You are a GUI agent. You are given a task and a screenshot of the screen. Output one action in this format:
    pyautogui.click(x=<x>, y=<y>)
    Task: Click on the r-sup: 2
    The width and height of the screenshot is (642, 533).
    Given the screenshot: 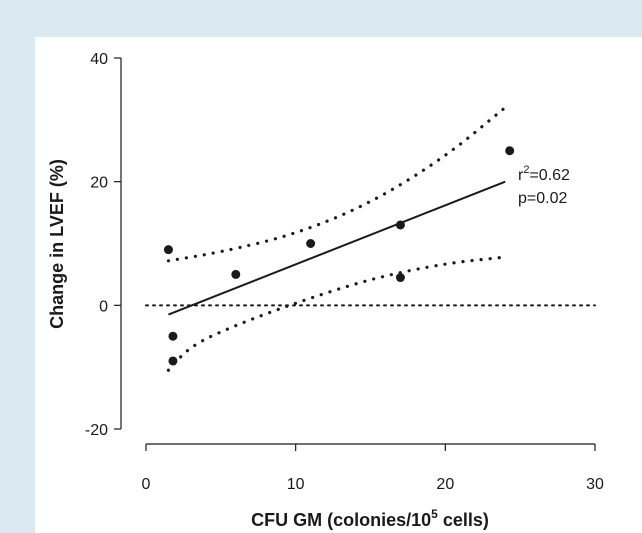 What is the action you would take?
    pyautogui.click(x=526, y=170)
    